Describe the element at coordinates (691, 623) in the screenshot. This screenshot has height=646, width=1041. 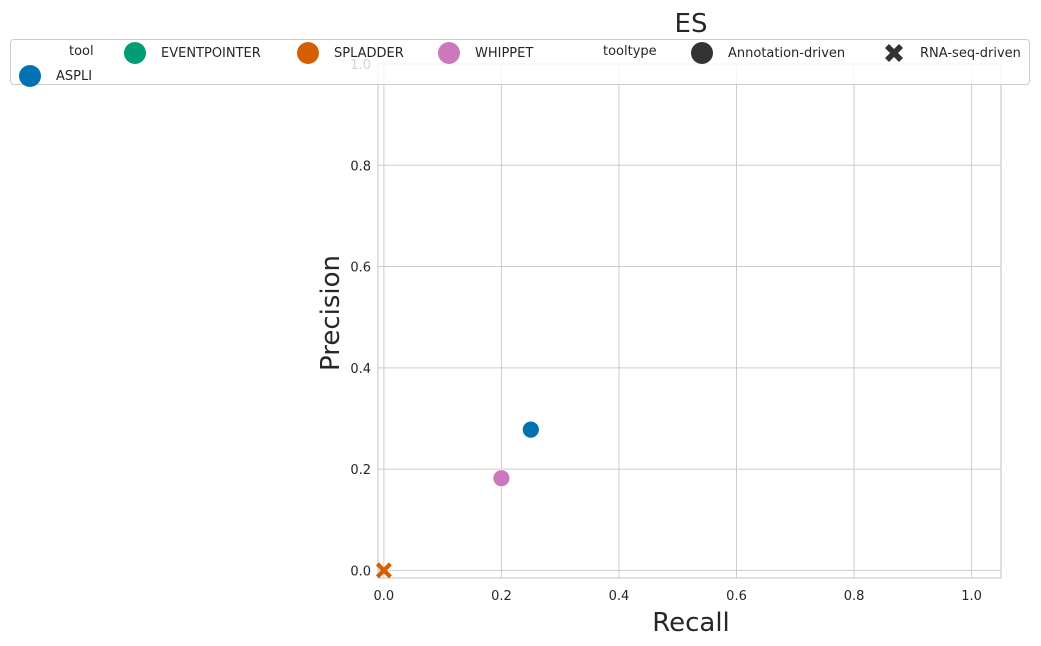
I see `x-axis-label: Recall` at that location.